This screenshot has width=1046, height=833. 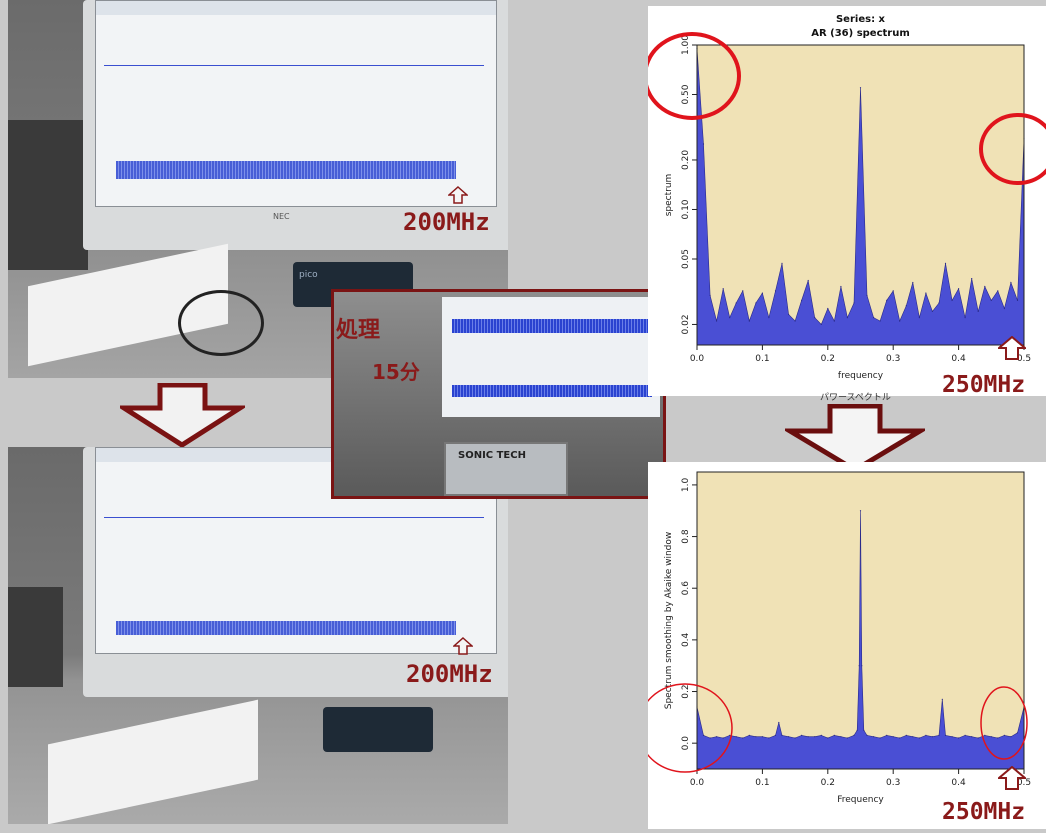 What do you see at coordinates (669, 621) in the screenshot?
I see `y-axis-label: Spectrum smoothing by Akaike window` at bounding box center [669, 621].